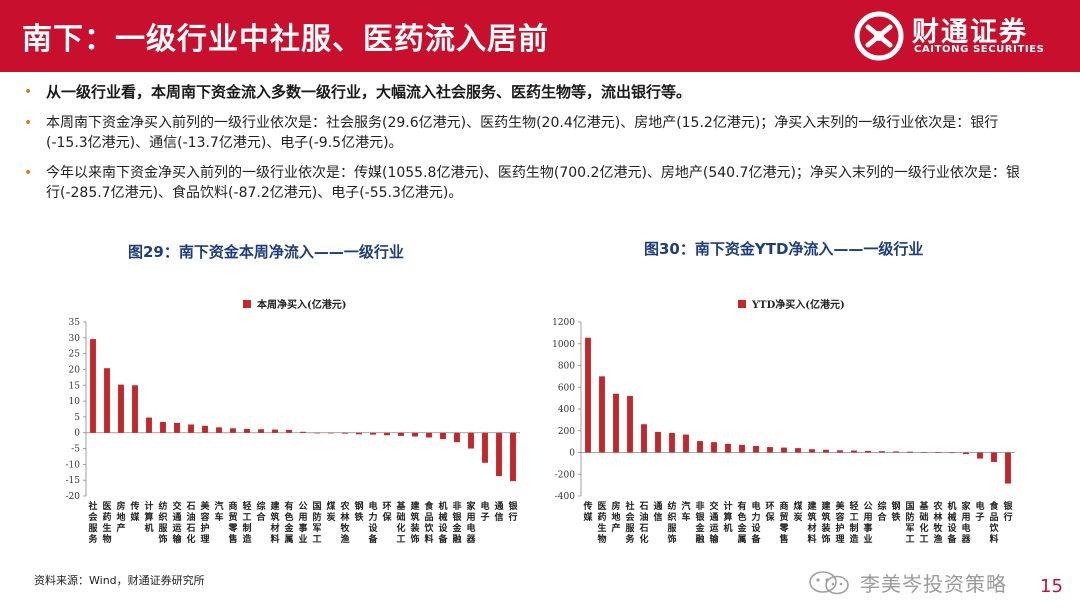 The image size is (1080, 608). What do you see at coordinates (928, 581) in the screenshot?
I see `watermark: 李美岑投资策略` at bounding box center [928, 581].